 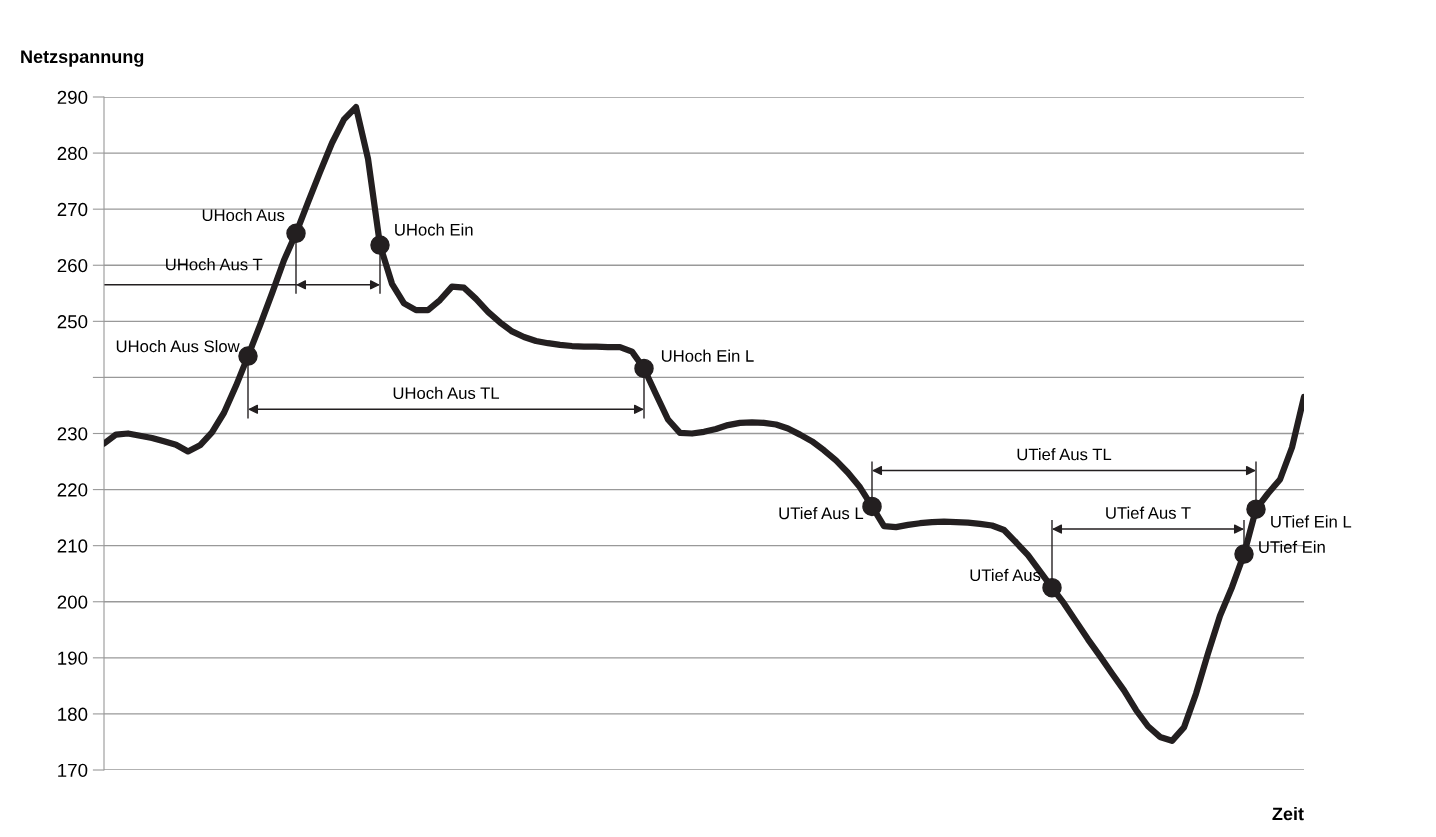 What do you see at coordinates (73, 714) in the screenshot?
I see `y-tick-label: 180` at bounding box center [73, 714].